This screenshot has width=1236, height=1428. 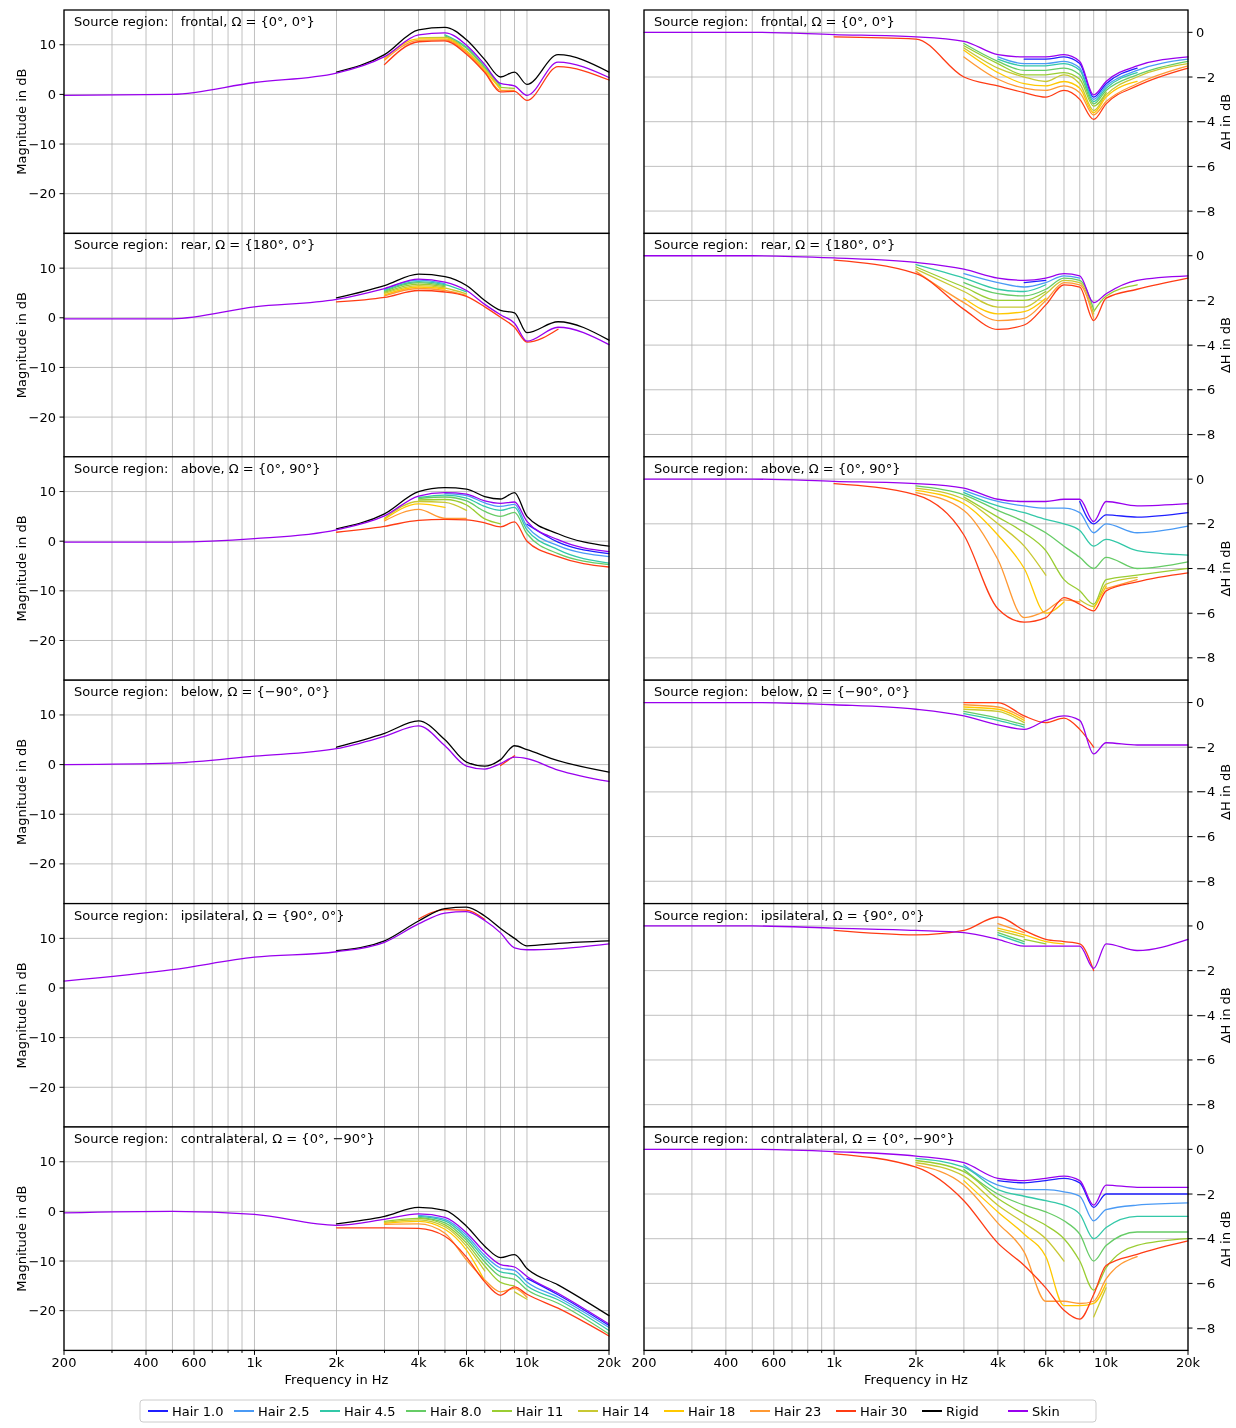 What do you see at coordinates (884, 1411) in the screenshot?
I see `legend-label: Hair 30` at bounding box center [884, 1411].